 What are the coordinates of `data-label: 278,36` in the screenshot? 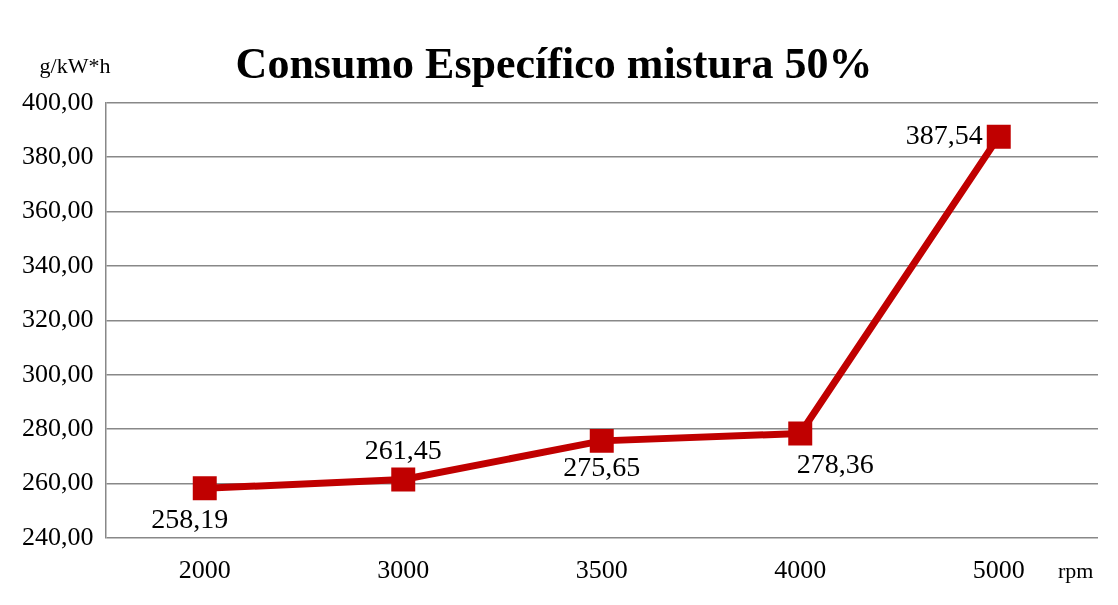 It's located at (835, 463).